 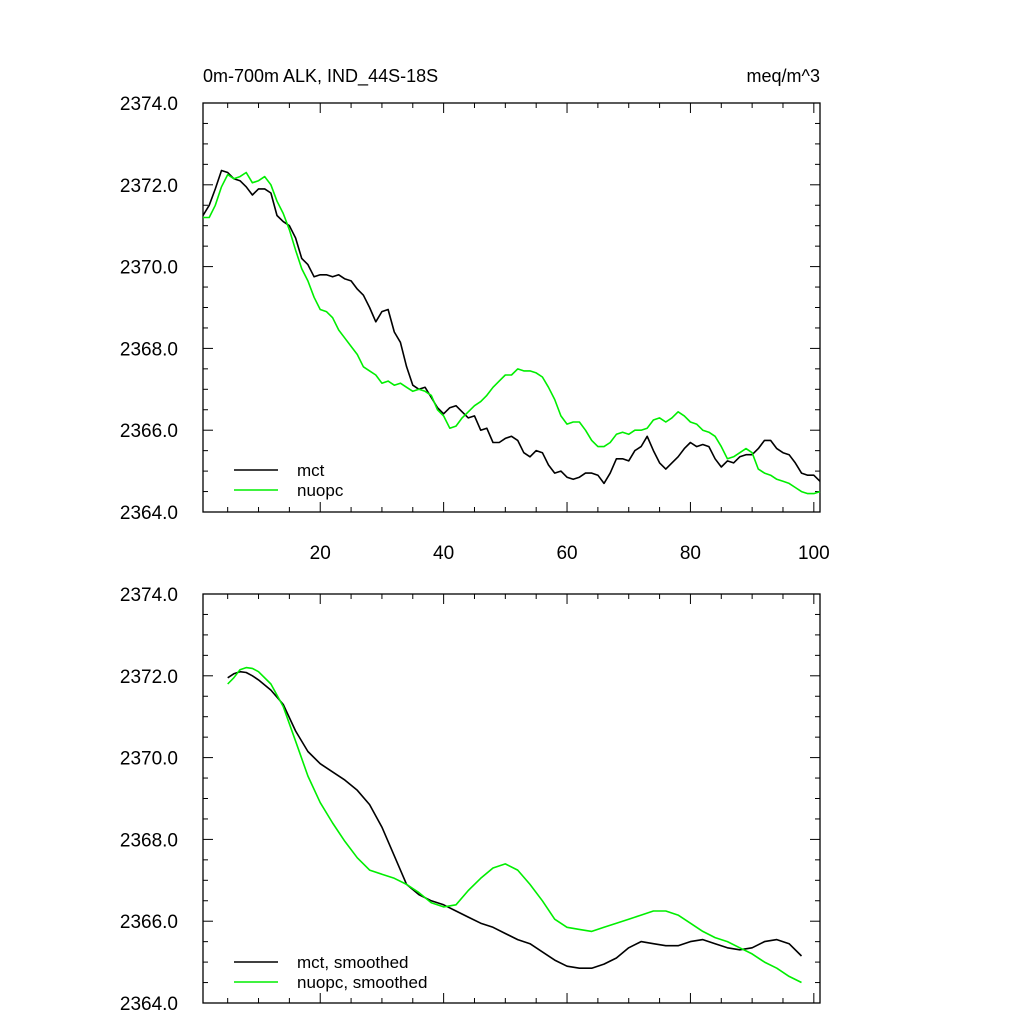 I want to click on x-tick-label: 80, so click(x=690, y=553).